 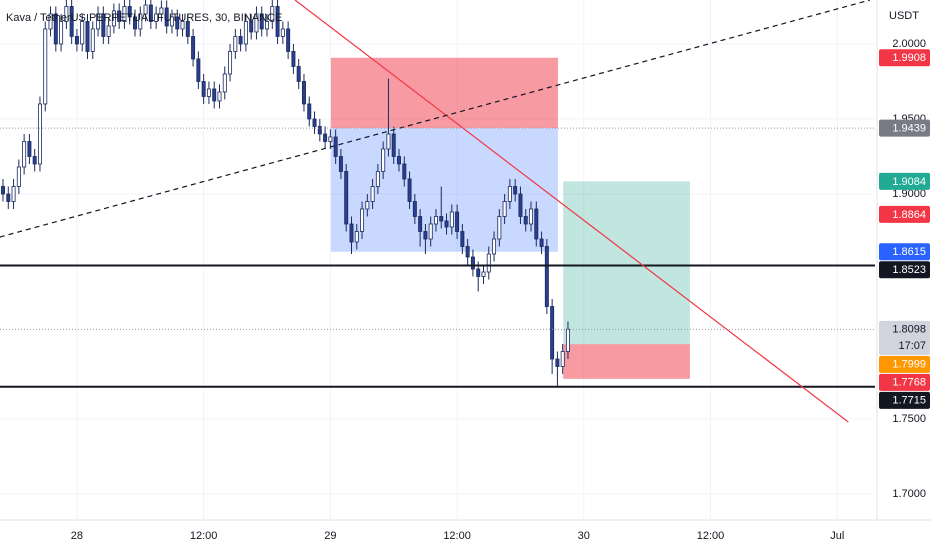 I want to click on price-badge-label: 1.7999, so click(x=909, y=365).